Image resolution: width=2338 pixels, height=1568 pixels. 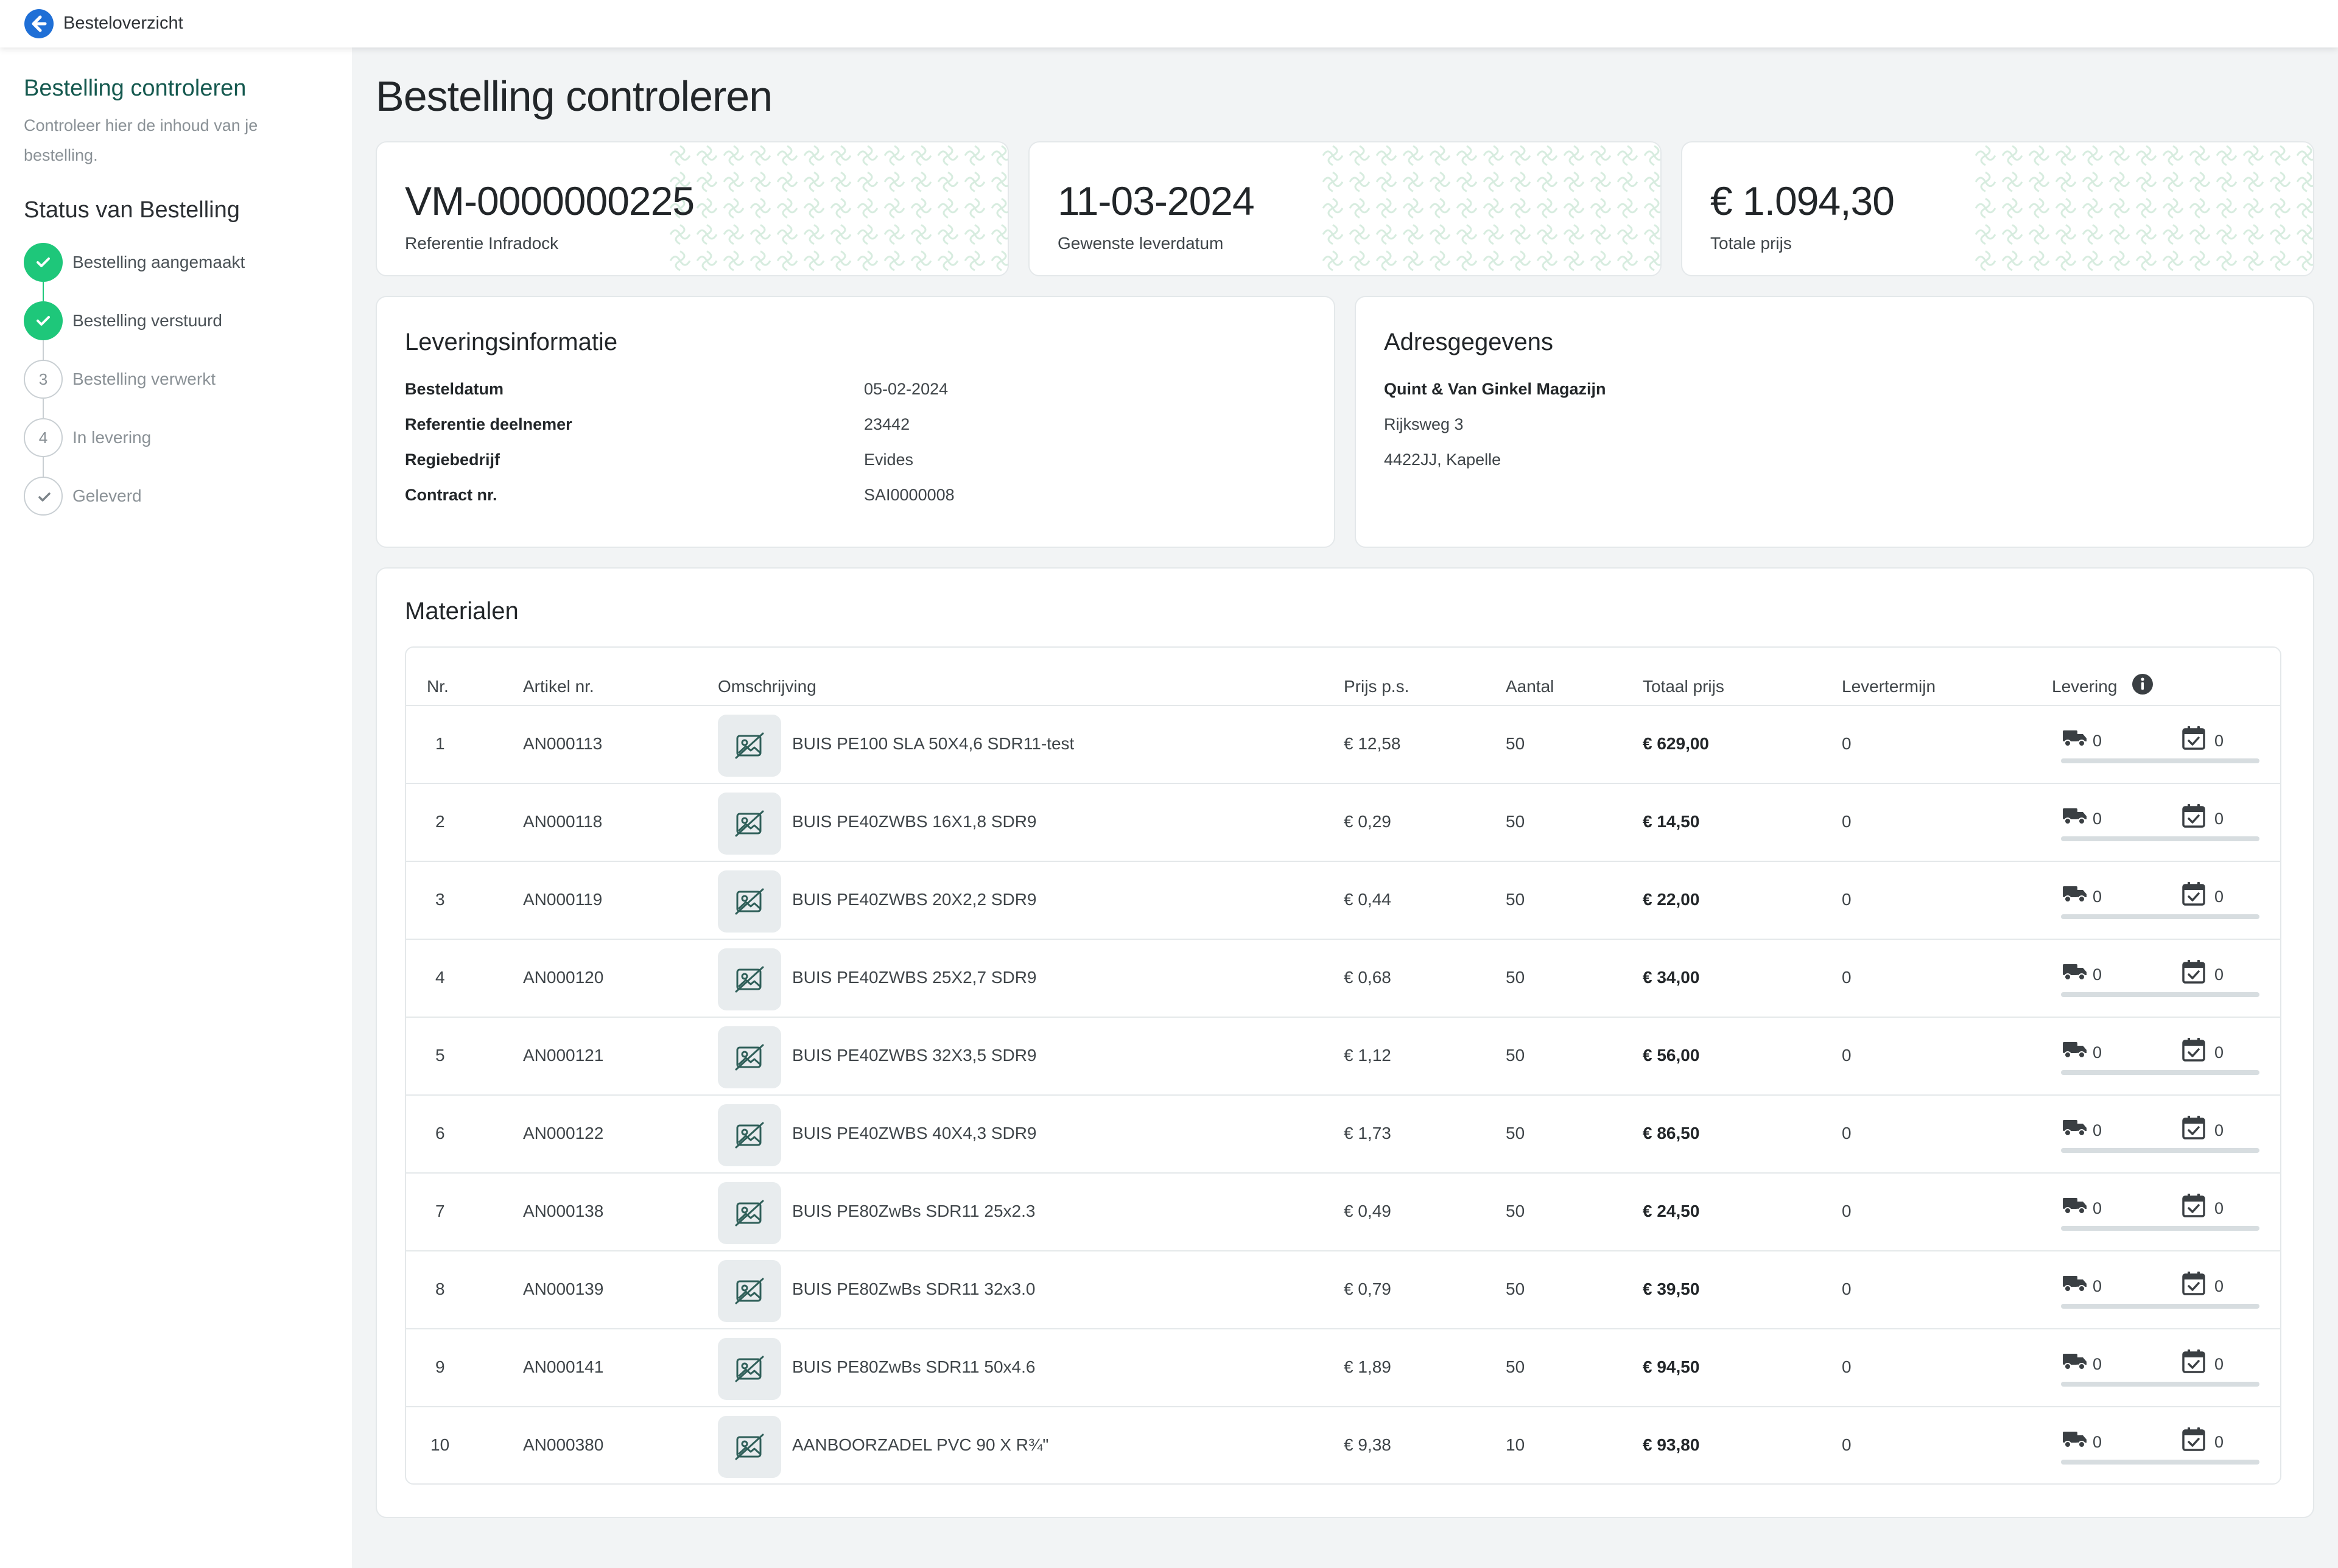 I want to click on sidebar-title: Bestelling controleren, so click(x=135, y=88).